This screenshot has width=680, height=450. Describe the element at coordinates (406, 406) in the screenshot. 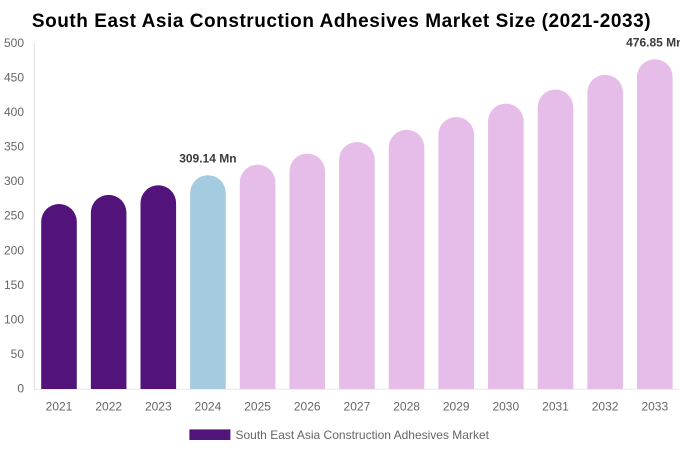

I see `svg-text: 2028` at that location.